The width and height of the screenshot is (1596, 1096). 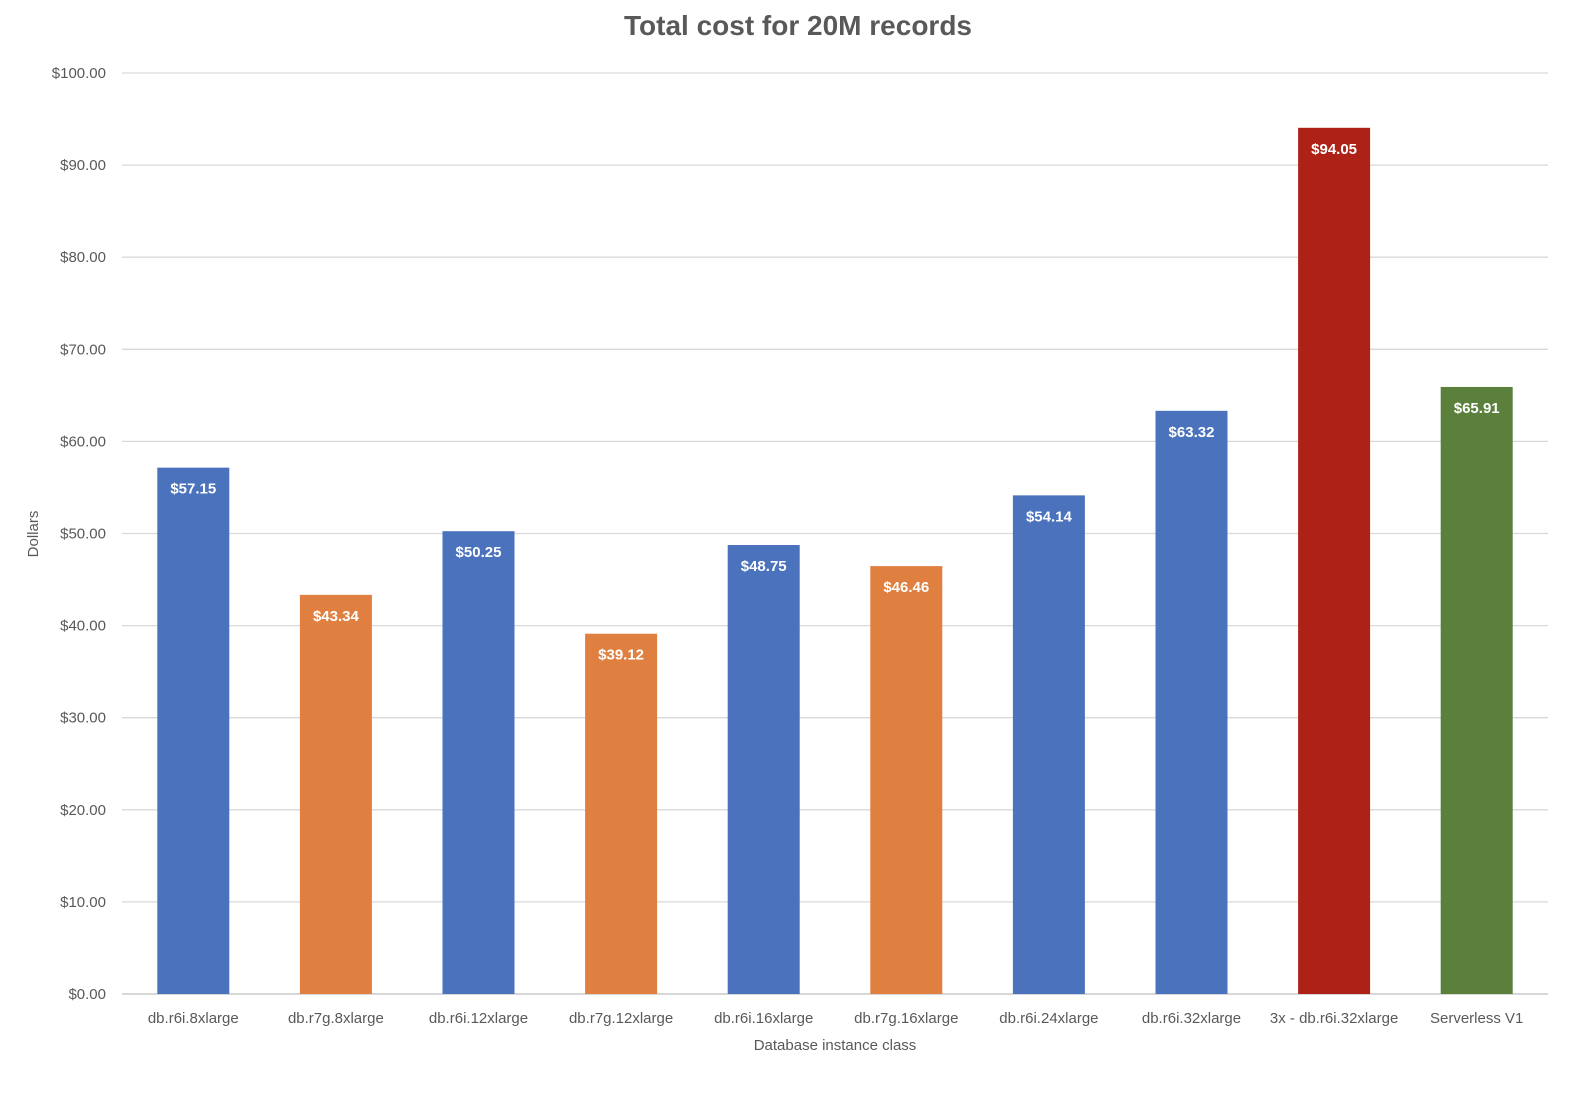 What do you see at coordinates (83, 349) in the screenshot?
I see `y-tick-label: $70.00` at bounding box center [83, 349].